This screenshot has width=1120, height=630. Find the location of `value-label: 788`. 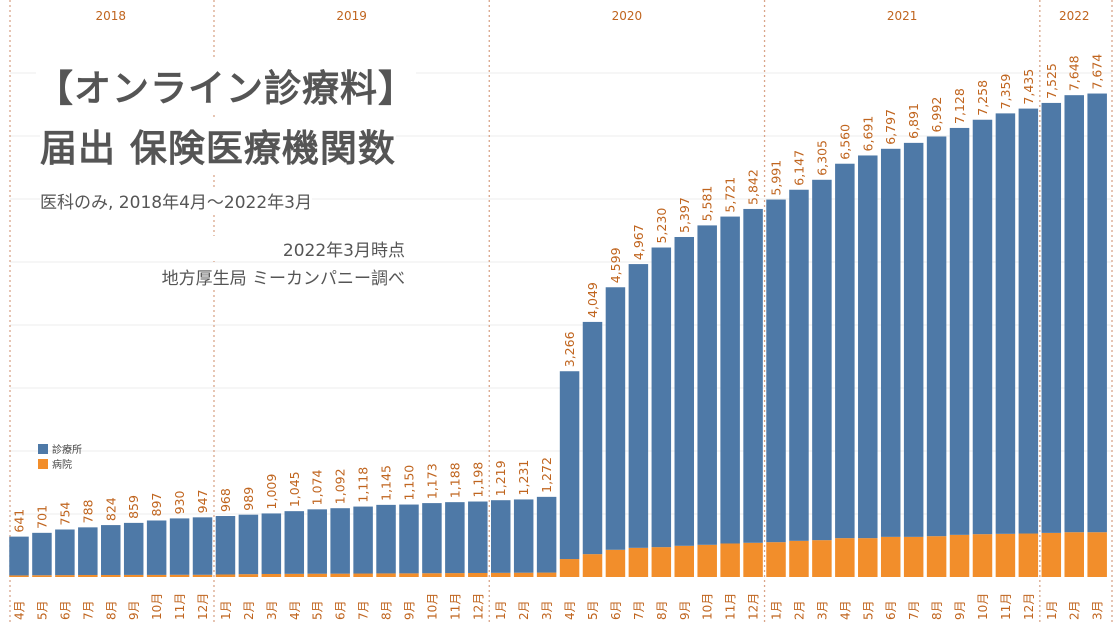

value-label: 788 is located at coordinates (87, 511).